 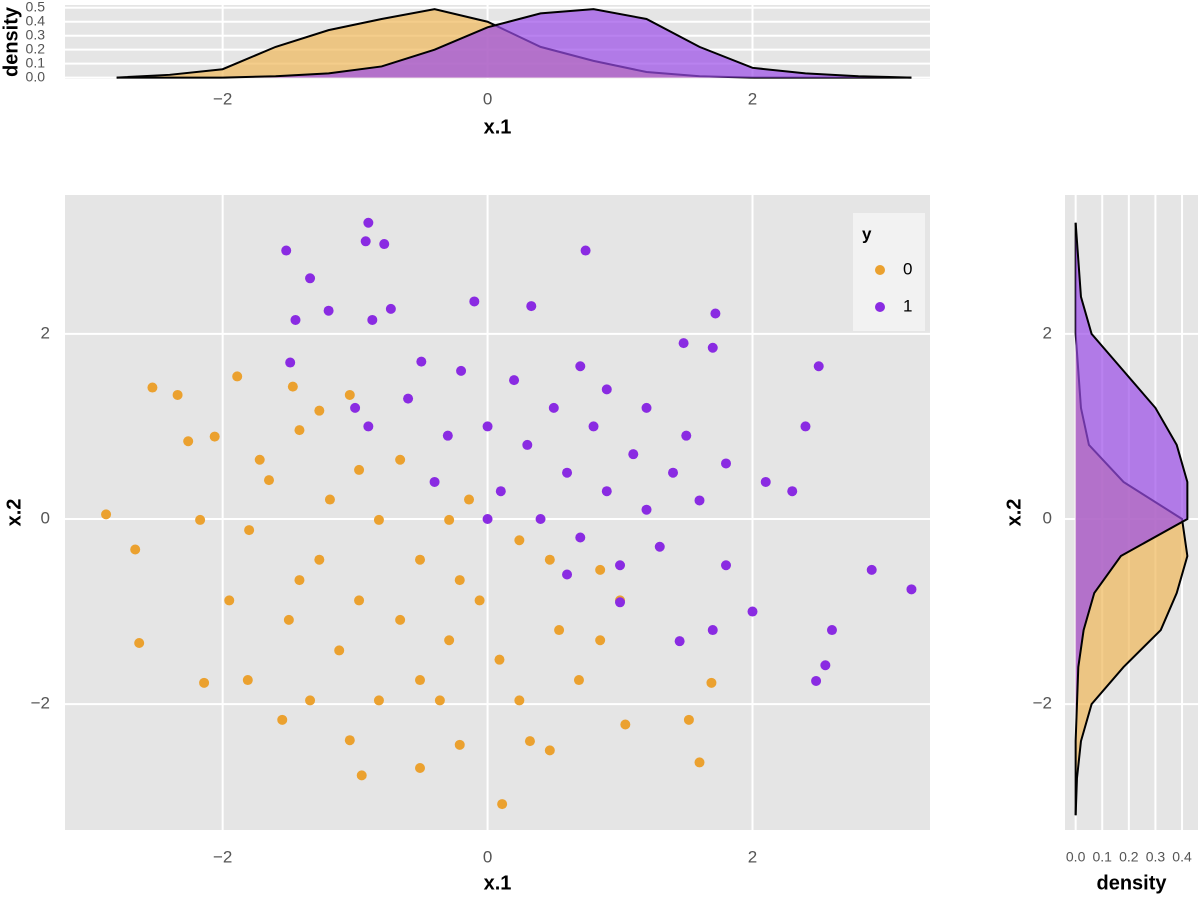 What do you see at coordinates (1129, 857) in the screenshot?
I see `x-tick-label: 0.2` at bounding box center [1129, 857].